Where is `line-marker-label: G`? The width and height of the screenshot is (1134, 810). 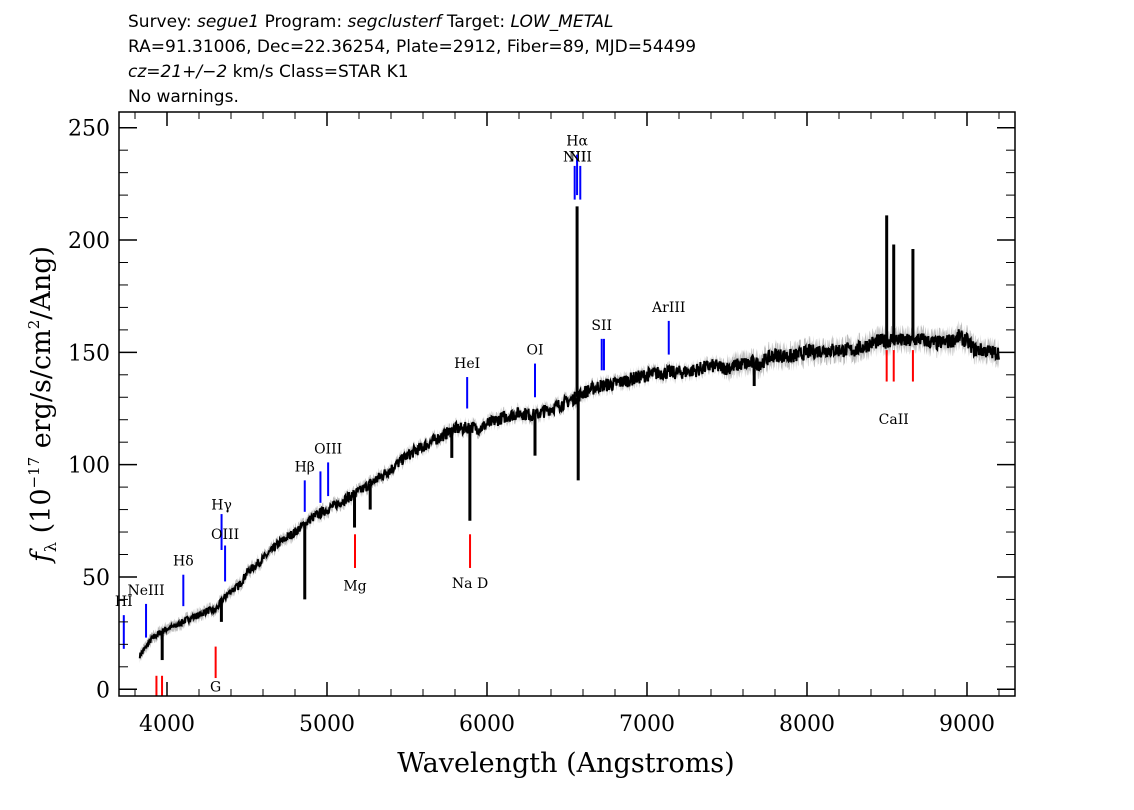
line-marker-label: G is located at coordinates (215, 688).